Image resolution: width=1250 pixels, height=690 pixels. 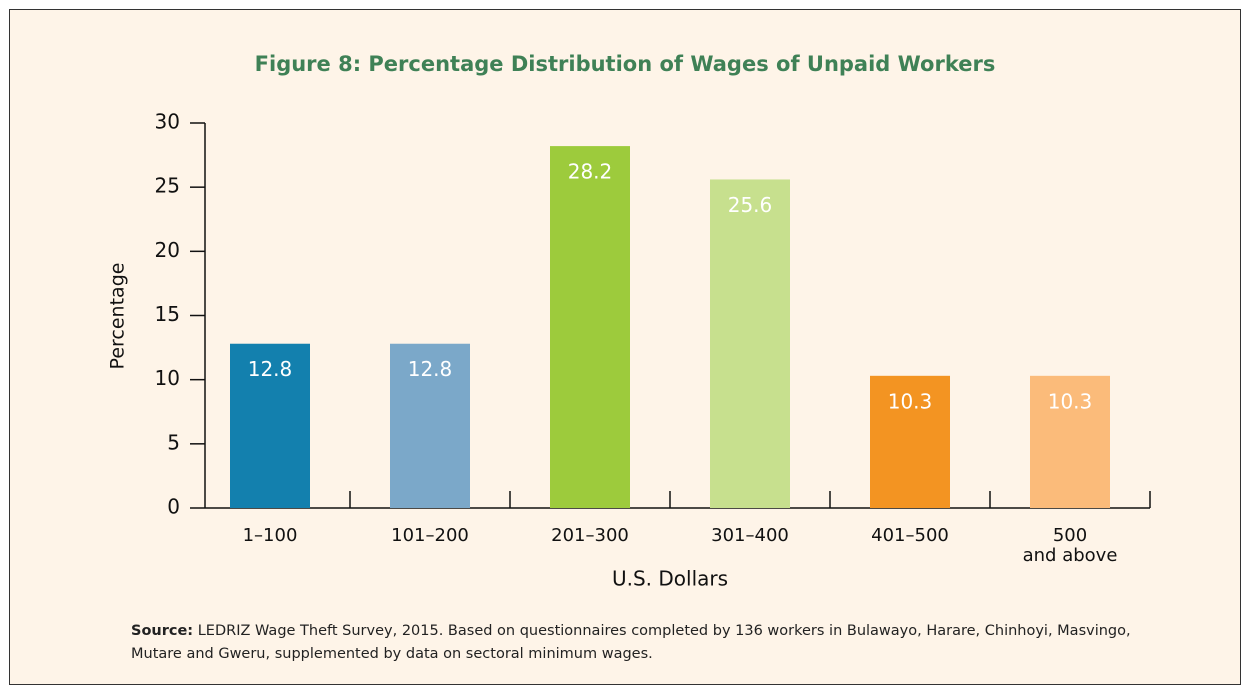 What do you see at coordinates (270, 535) in the screenshot?
I see `x-tick-label: 1–100` at bounding box center [270, 535].